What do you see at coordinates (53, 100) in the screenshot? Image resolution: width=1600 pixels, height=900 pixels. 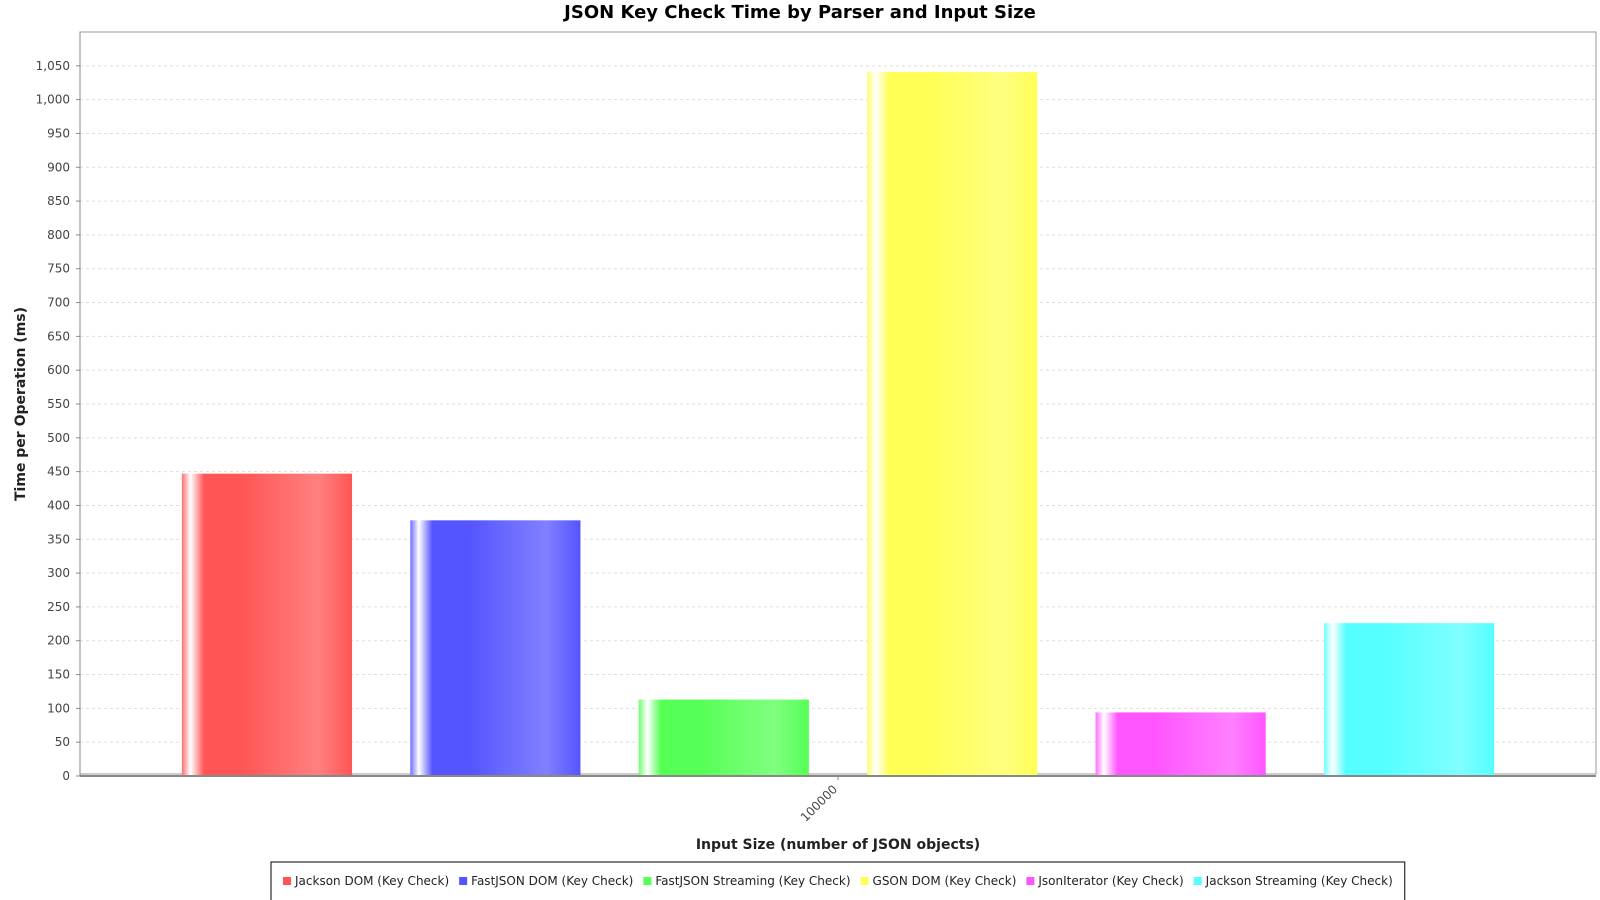 I see `y-tick-label: 1,000` at bounding box center [53, 100].